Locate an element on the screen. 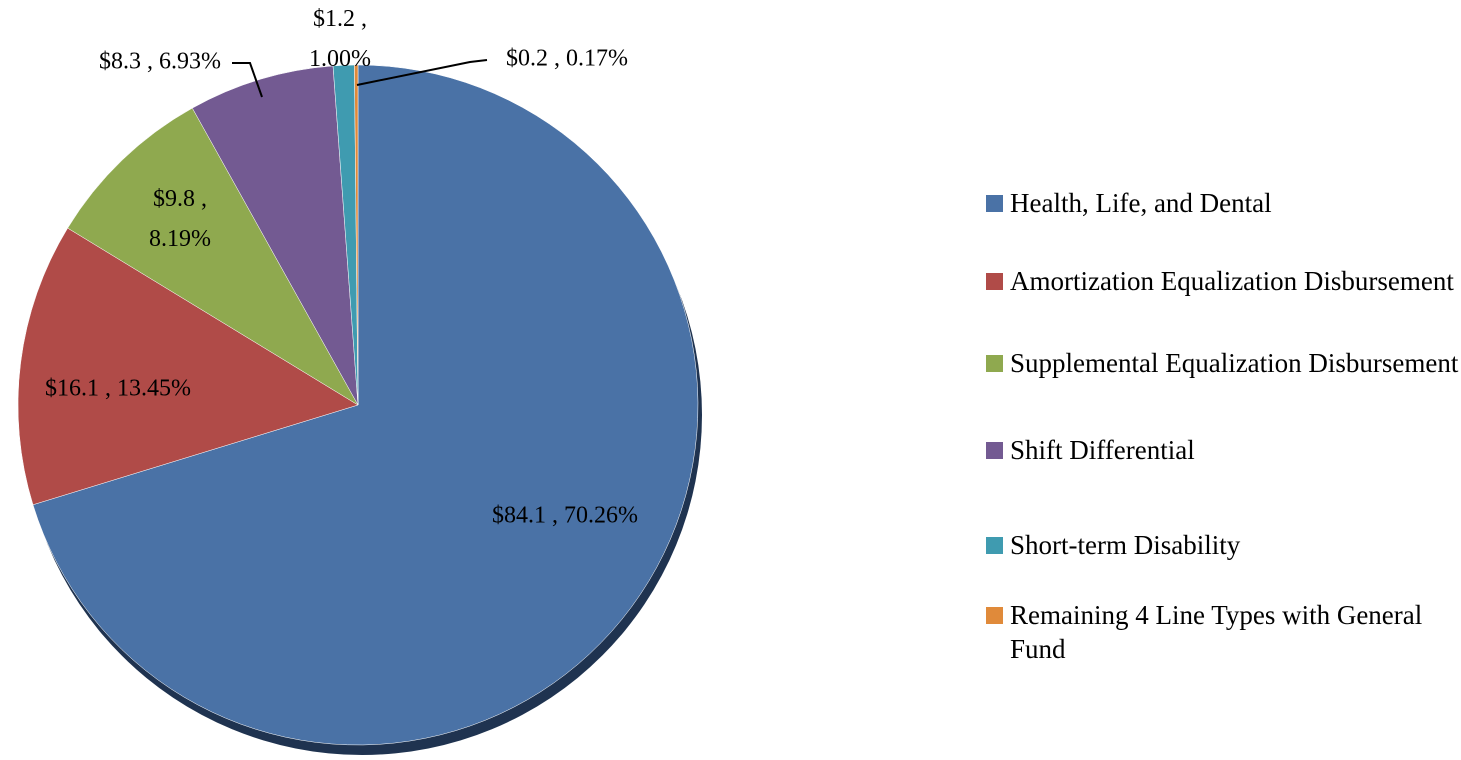 Image resolution: width=1461 pixels, height=760 pixels. legend-item: Remaining 4 Line Types with General Fund is located at coordinates (1223, 632).